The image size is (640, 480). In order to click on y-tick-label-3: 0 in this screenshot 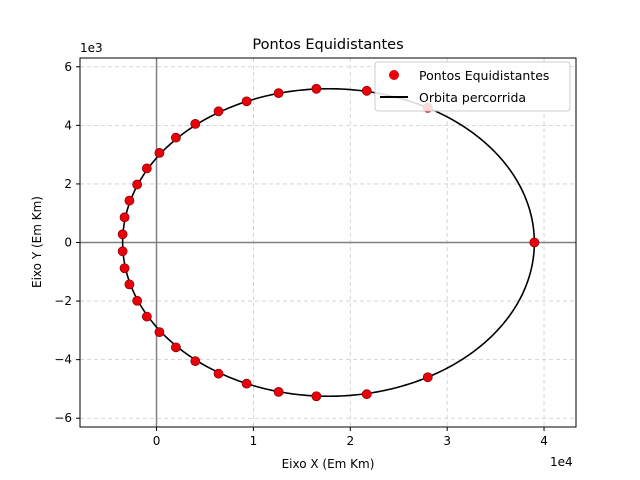, I will do `click(68, 243)`.